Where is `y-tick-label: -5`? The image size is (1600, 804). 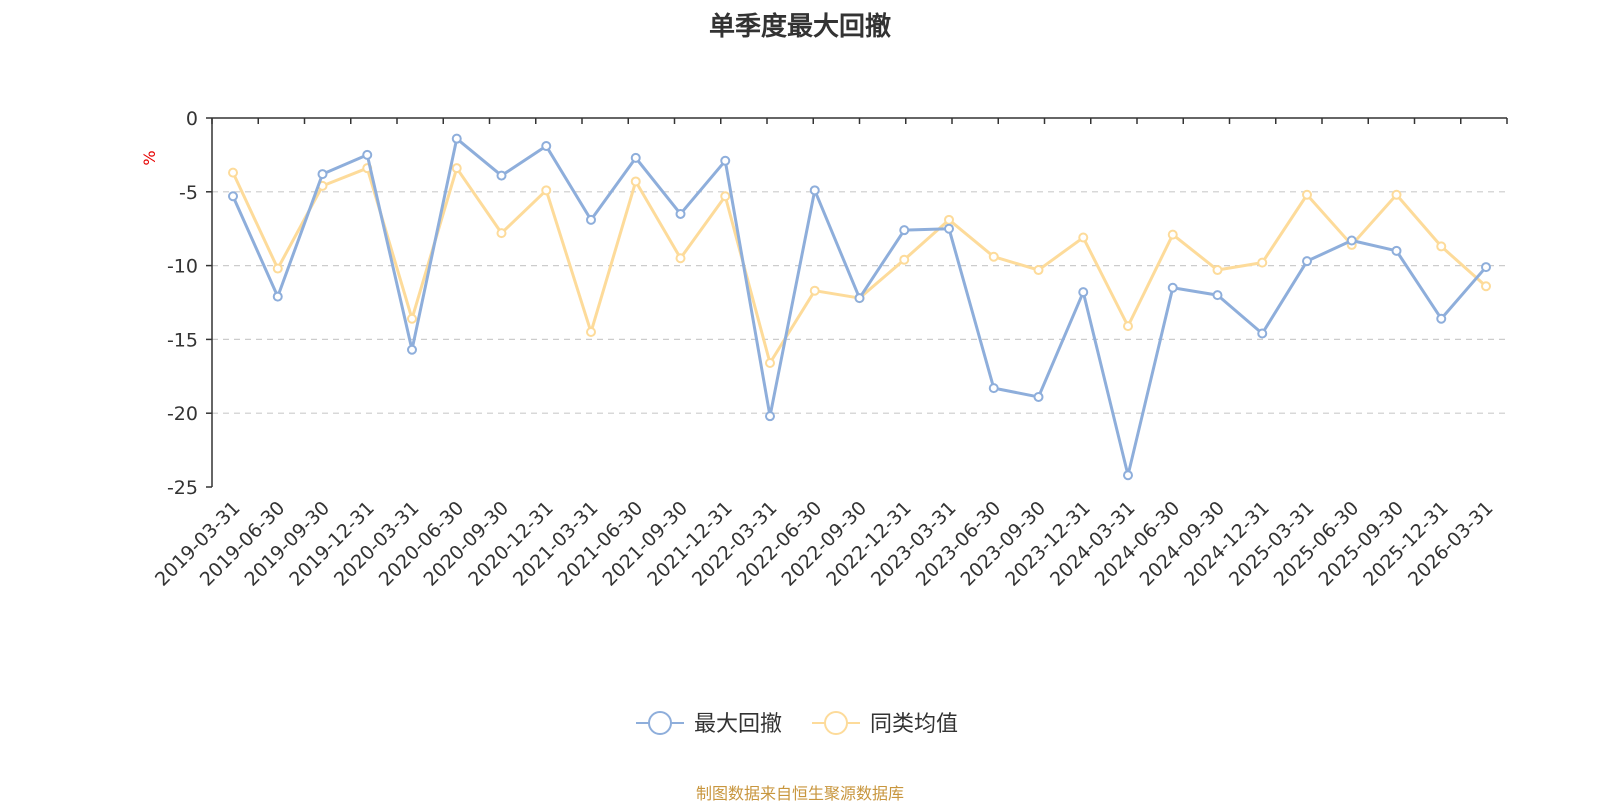
y-tick-label: -5 is located at coordinates (188, 193).